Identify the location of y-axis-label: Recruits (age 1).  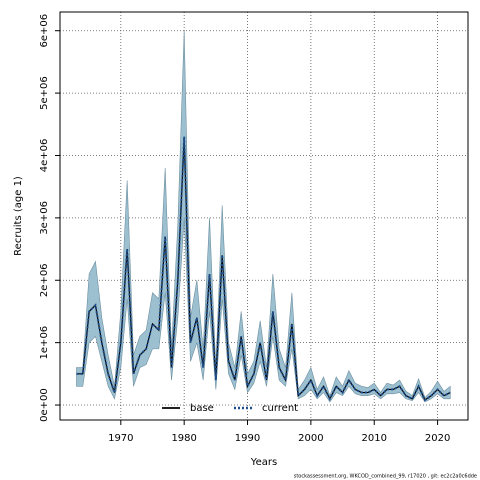
(18, 216).